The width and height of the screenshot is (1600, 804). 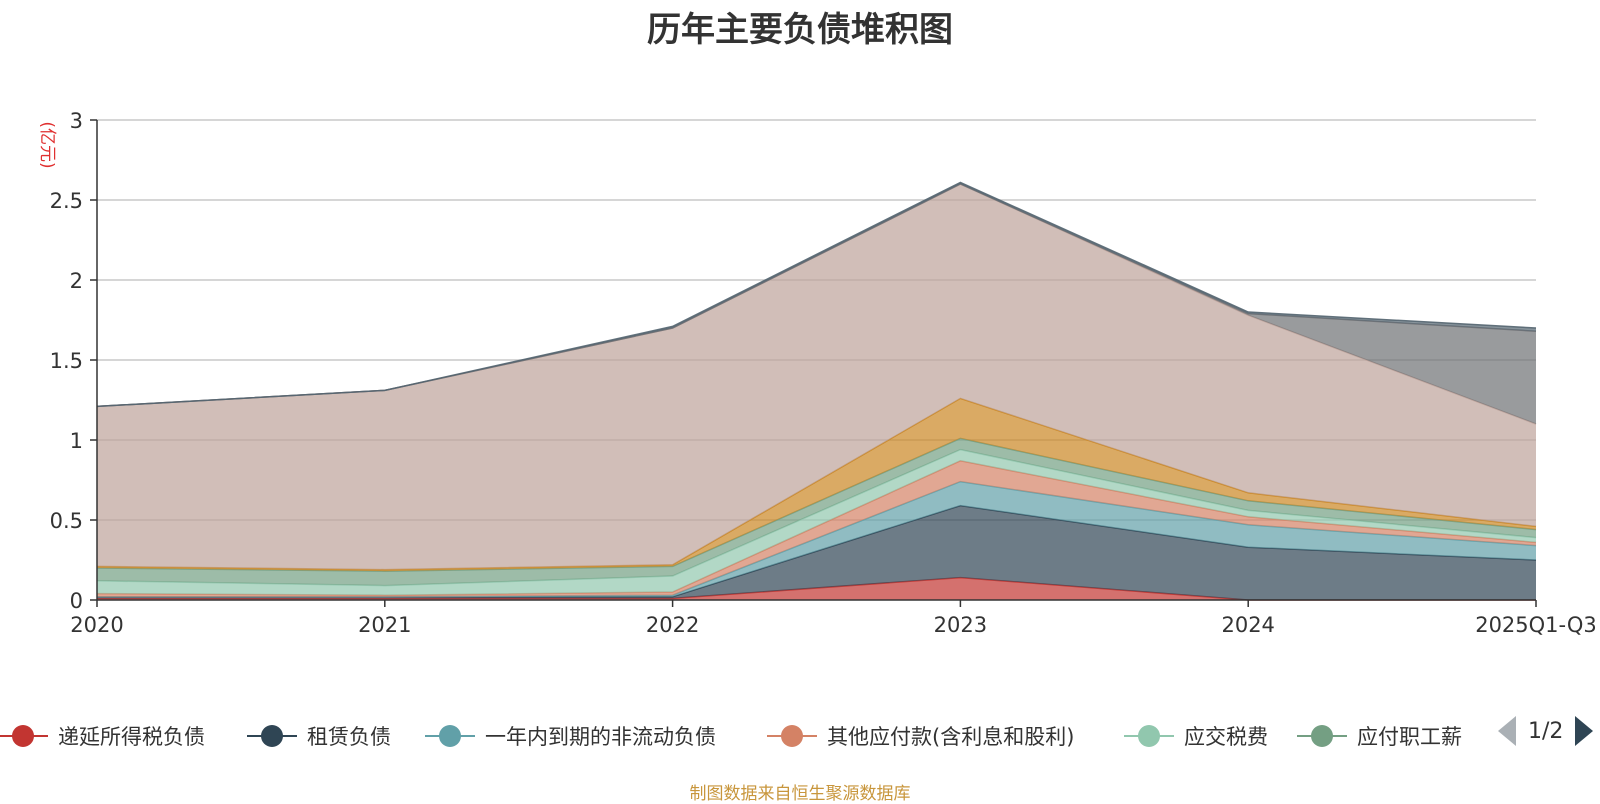 What do you see at coordinates (1507, 731) in the screenshot?
I see `prev-page-icon` at bounding box center [1507, 731].